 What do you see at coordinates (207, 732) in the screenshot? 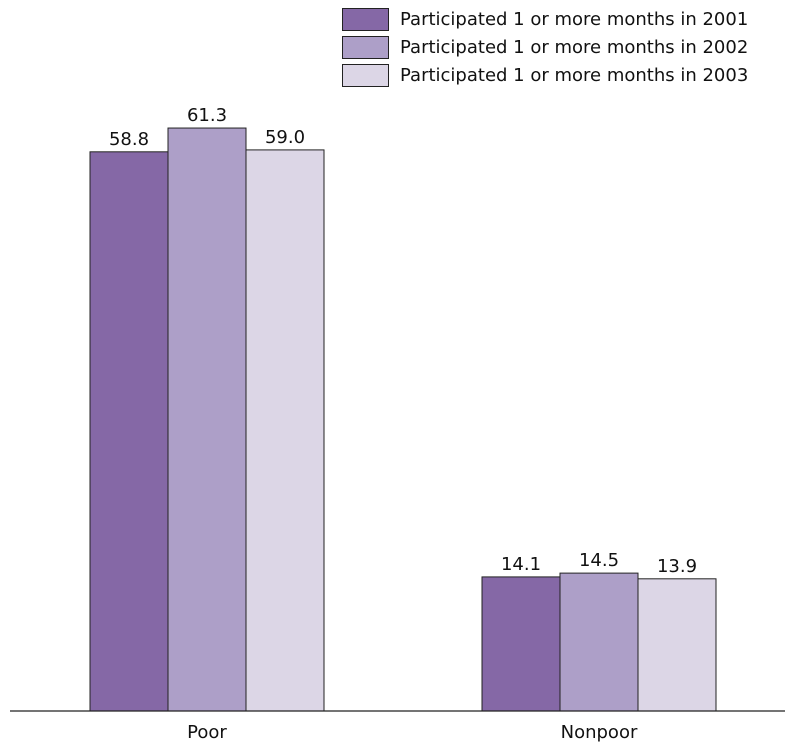
I see `category-label-poor: Poor` at bounding box center [207, 732].